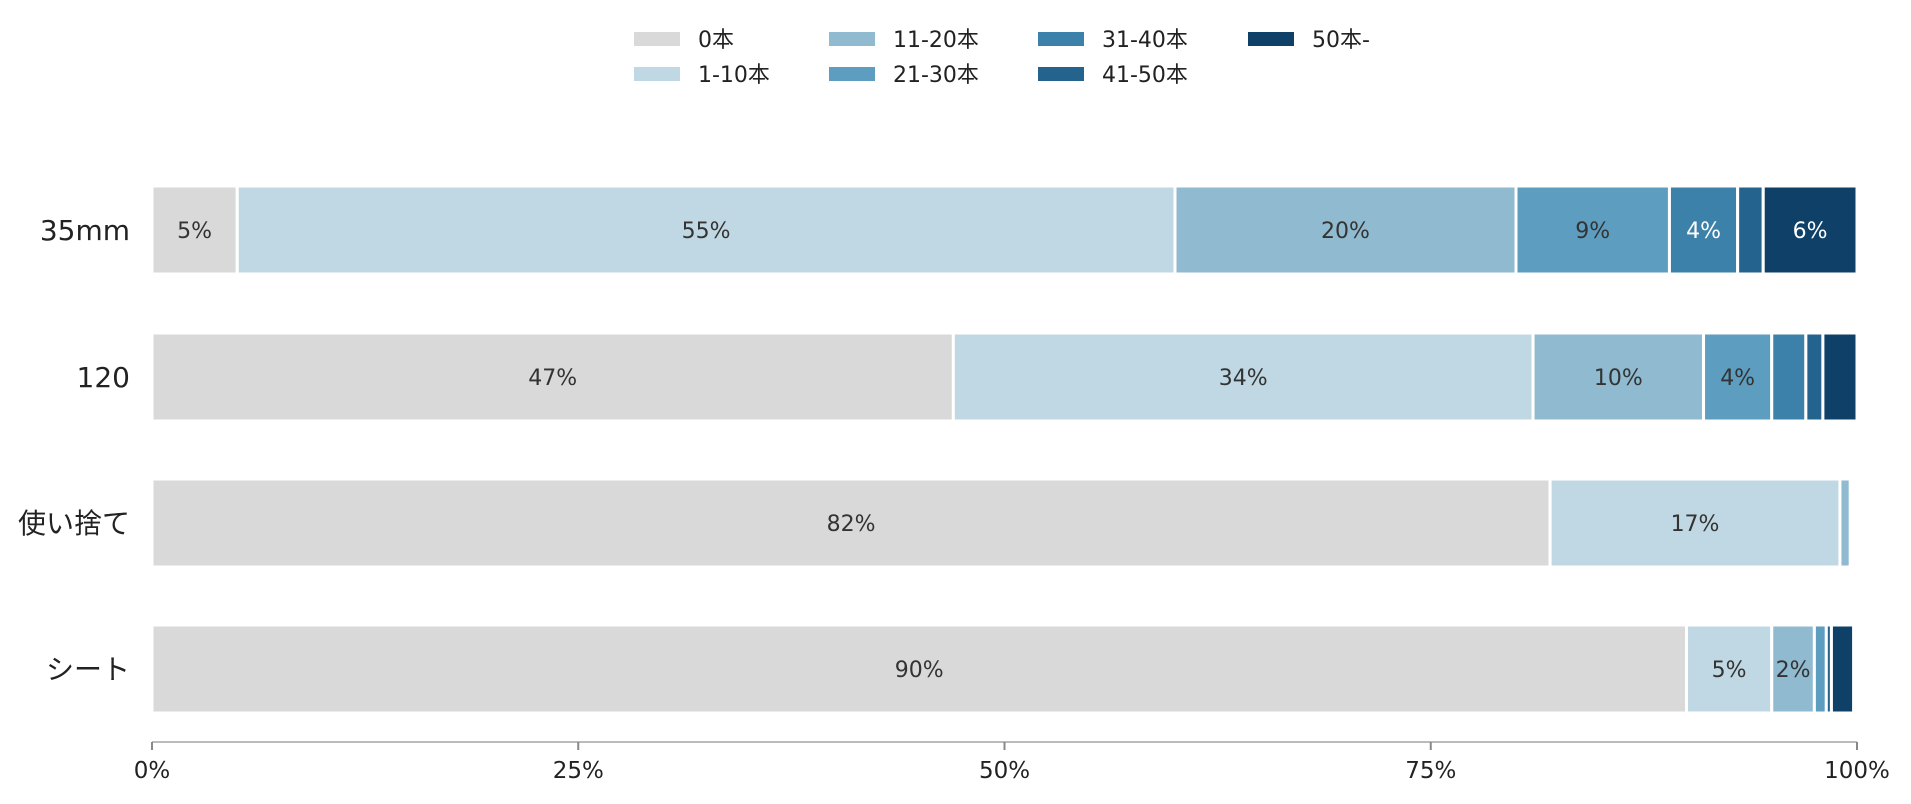  I want to click on data-label-4-1: 90%, so click(919, 670).